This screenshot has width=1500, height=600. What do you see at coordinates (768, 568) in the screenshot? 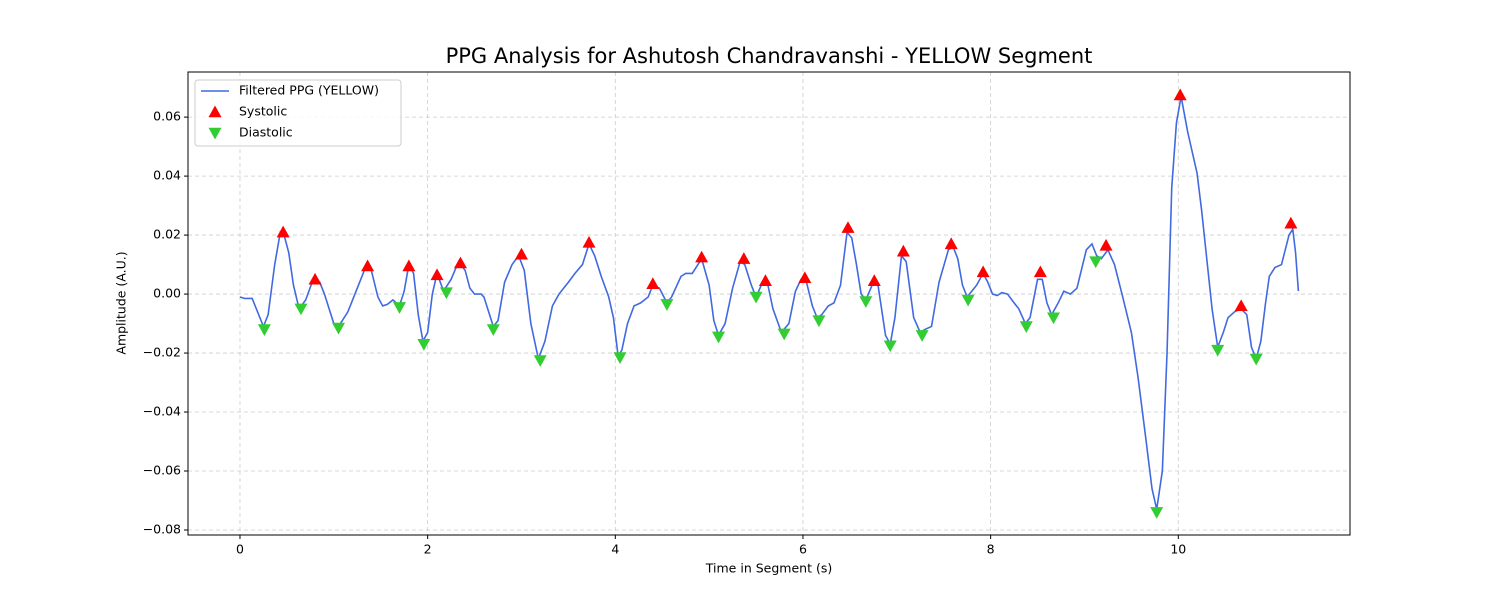
I see `x-axis-label: Time in Segment (s)` at bounding box center [768, 568].